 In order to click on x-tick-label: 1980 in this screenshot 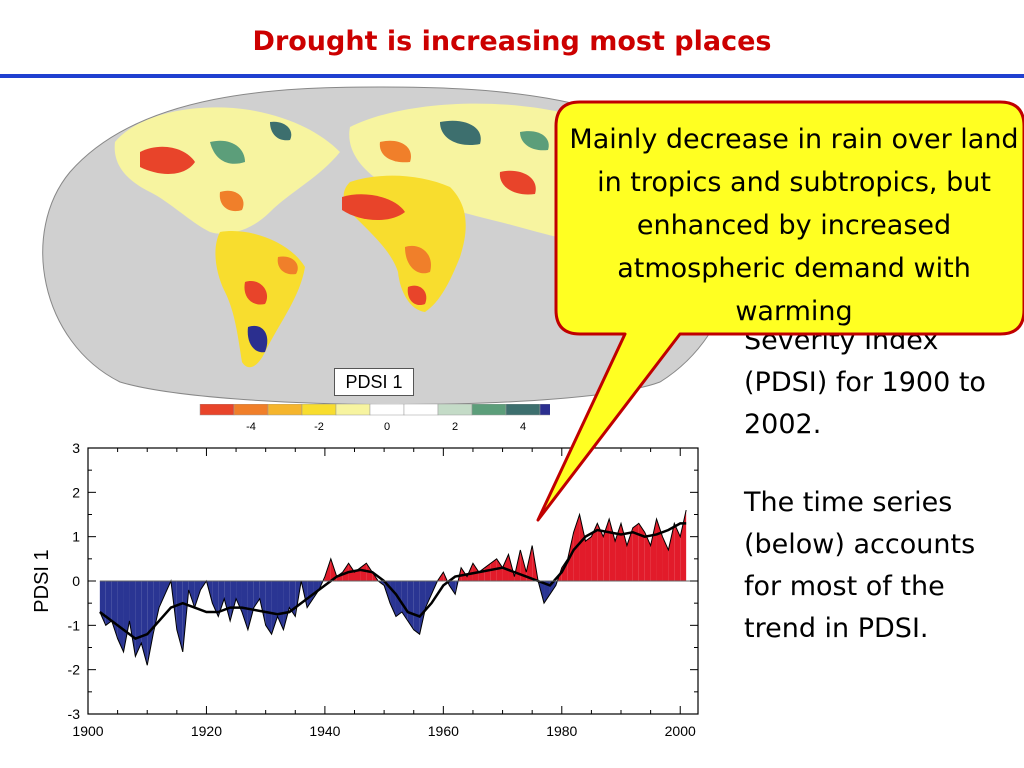, I will do `click(561, 731)`.